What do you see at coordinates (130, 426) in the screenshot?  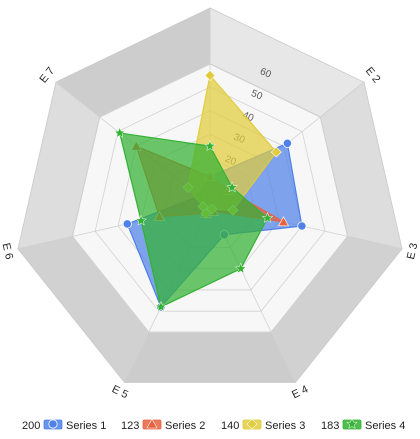 I see `legend-total: 123` at bounding box center [130, 426].